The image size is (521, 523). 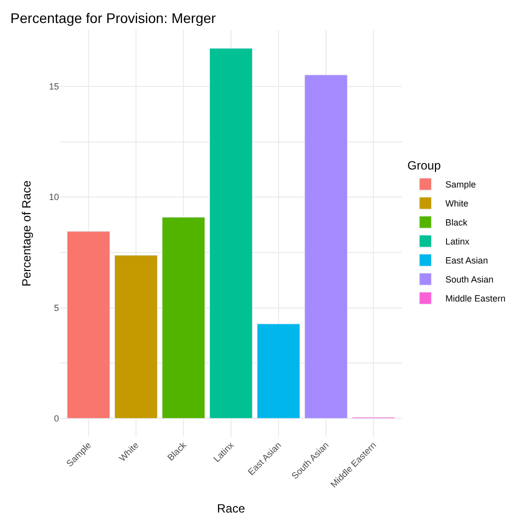 I want to click on legend-label: White, so click(x=456, y=203).